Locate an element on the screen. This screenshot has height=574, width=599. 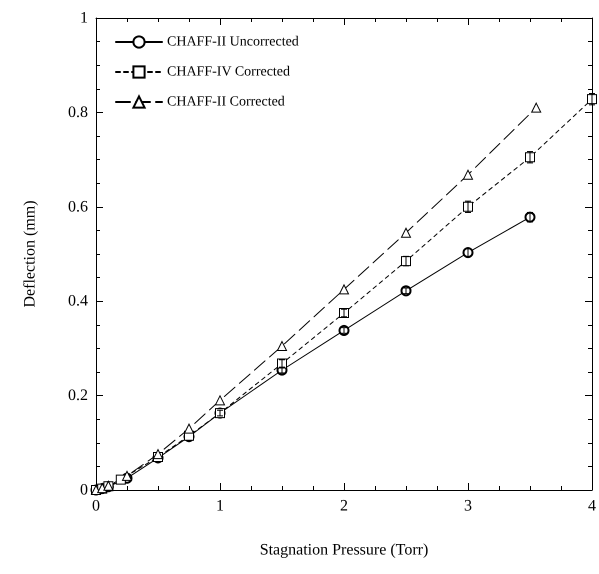
y-tick-label: 0.2 is located at coordinates (78, 395).